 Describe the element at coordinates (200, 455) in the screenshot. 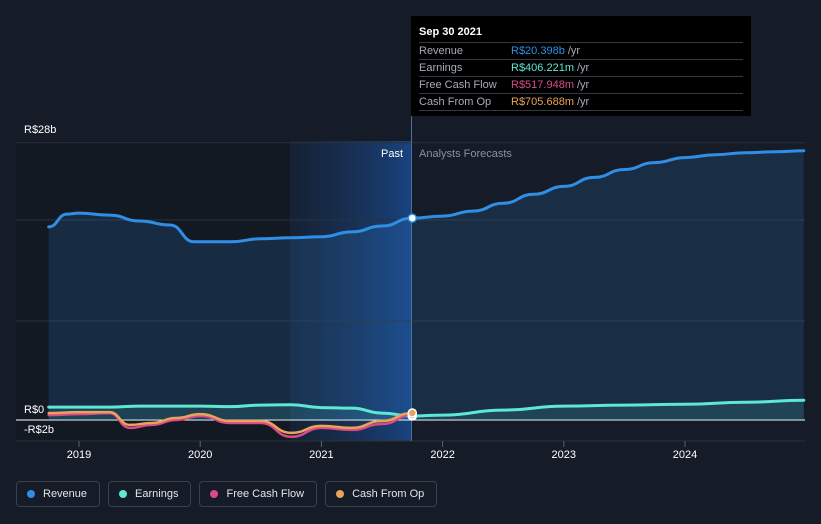

I see `x-tick-label: 2020` at that location.